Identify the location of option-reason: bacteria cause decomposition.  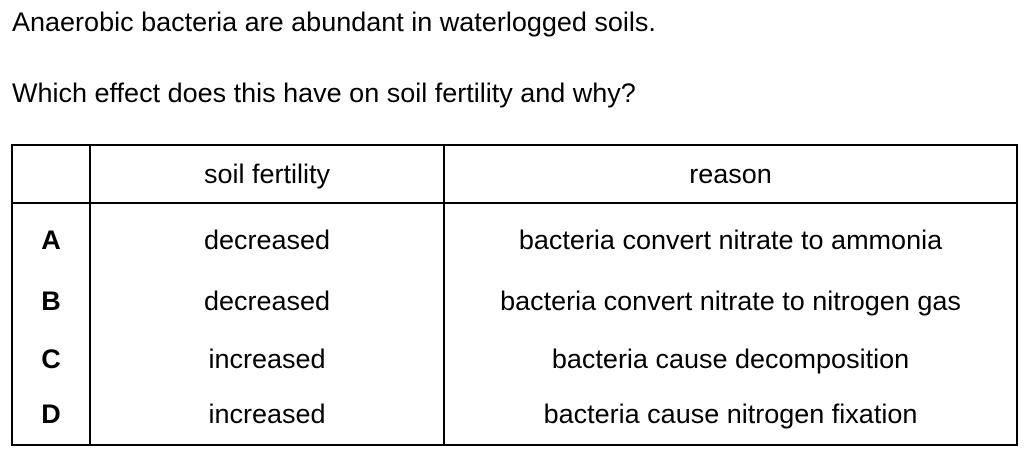
(730, 359).